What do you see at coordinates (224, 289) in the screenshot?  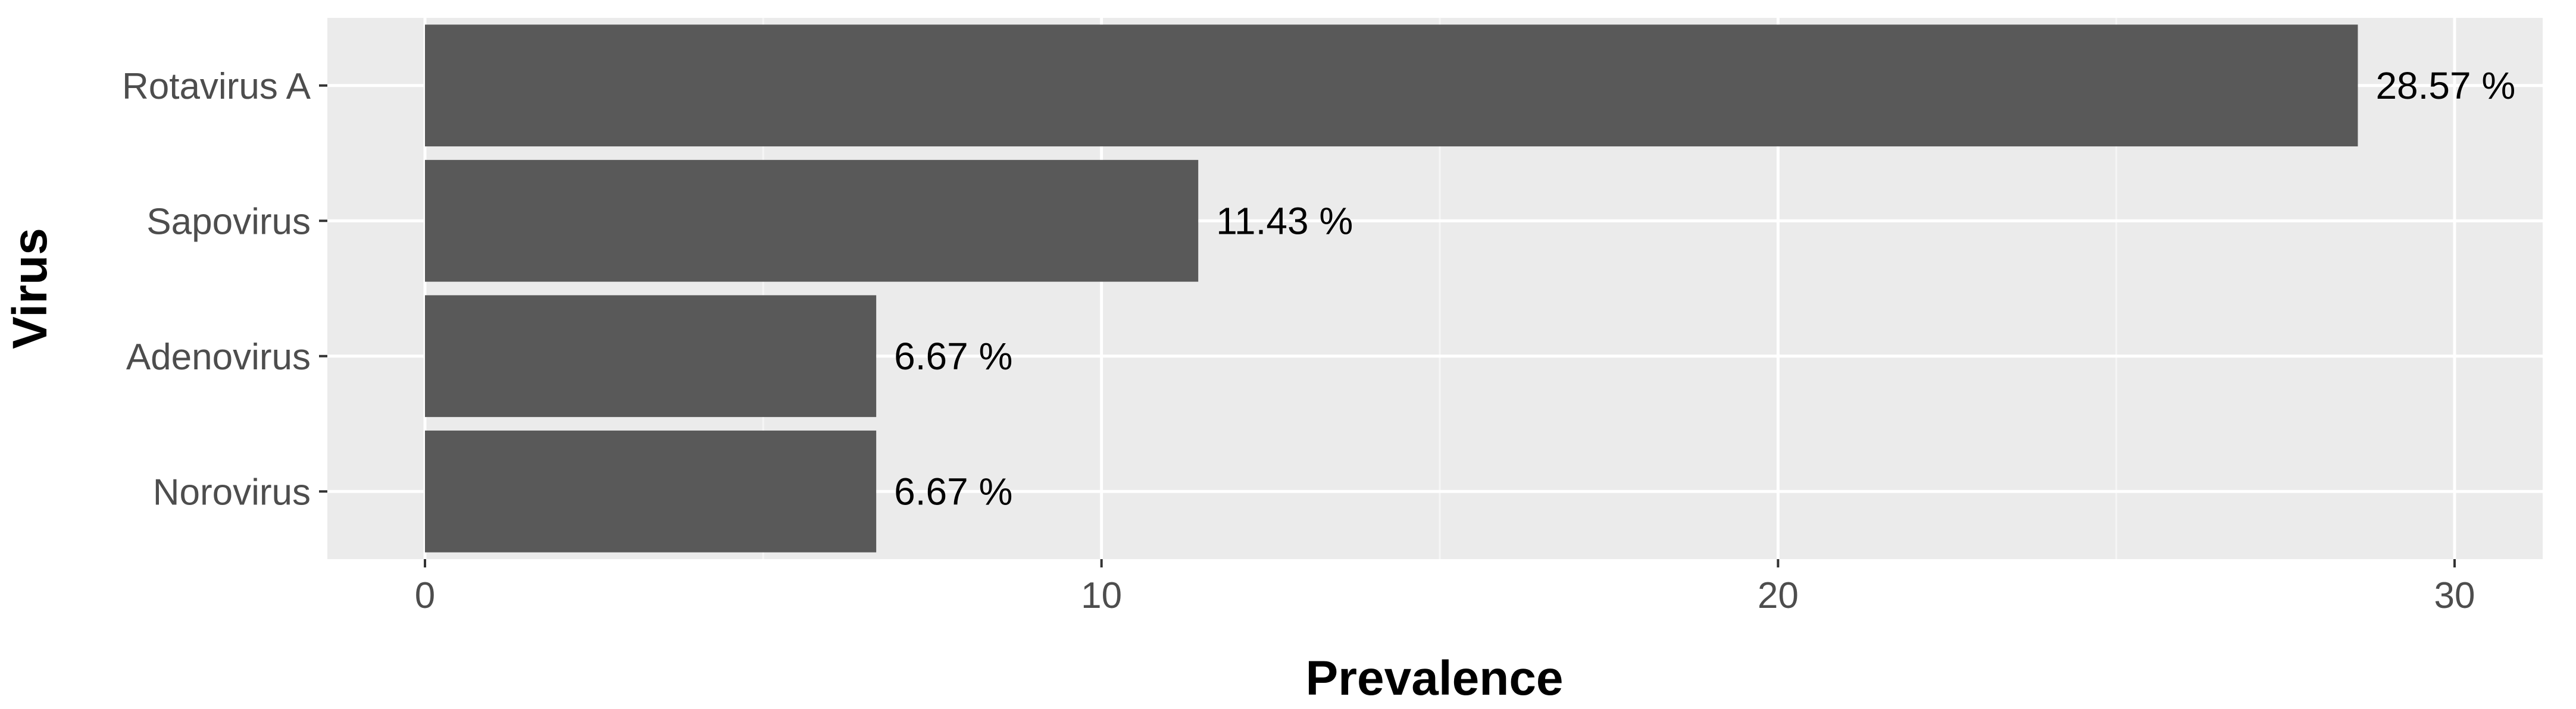 I see `y-axis-ticks: Rotavirus A Sapovirus Adenovirus Norovirus` at bounding box center [224, 289].